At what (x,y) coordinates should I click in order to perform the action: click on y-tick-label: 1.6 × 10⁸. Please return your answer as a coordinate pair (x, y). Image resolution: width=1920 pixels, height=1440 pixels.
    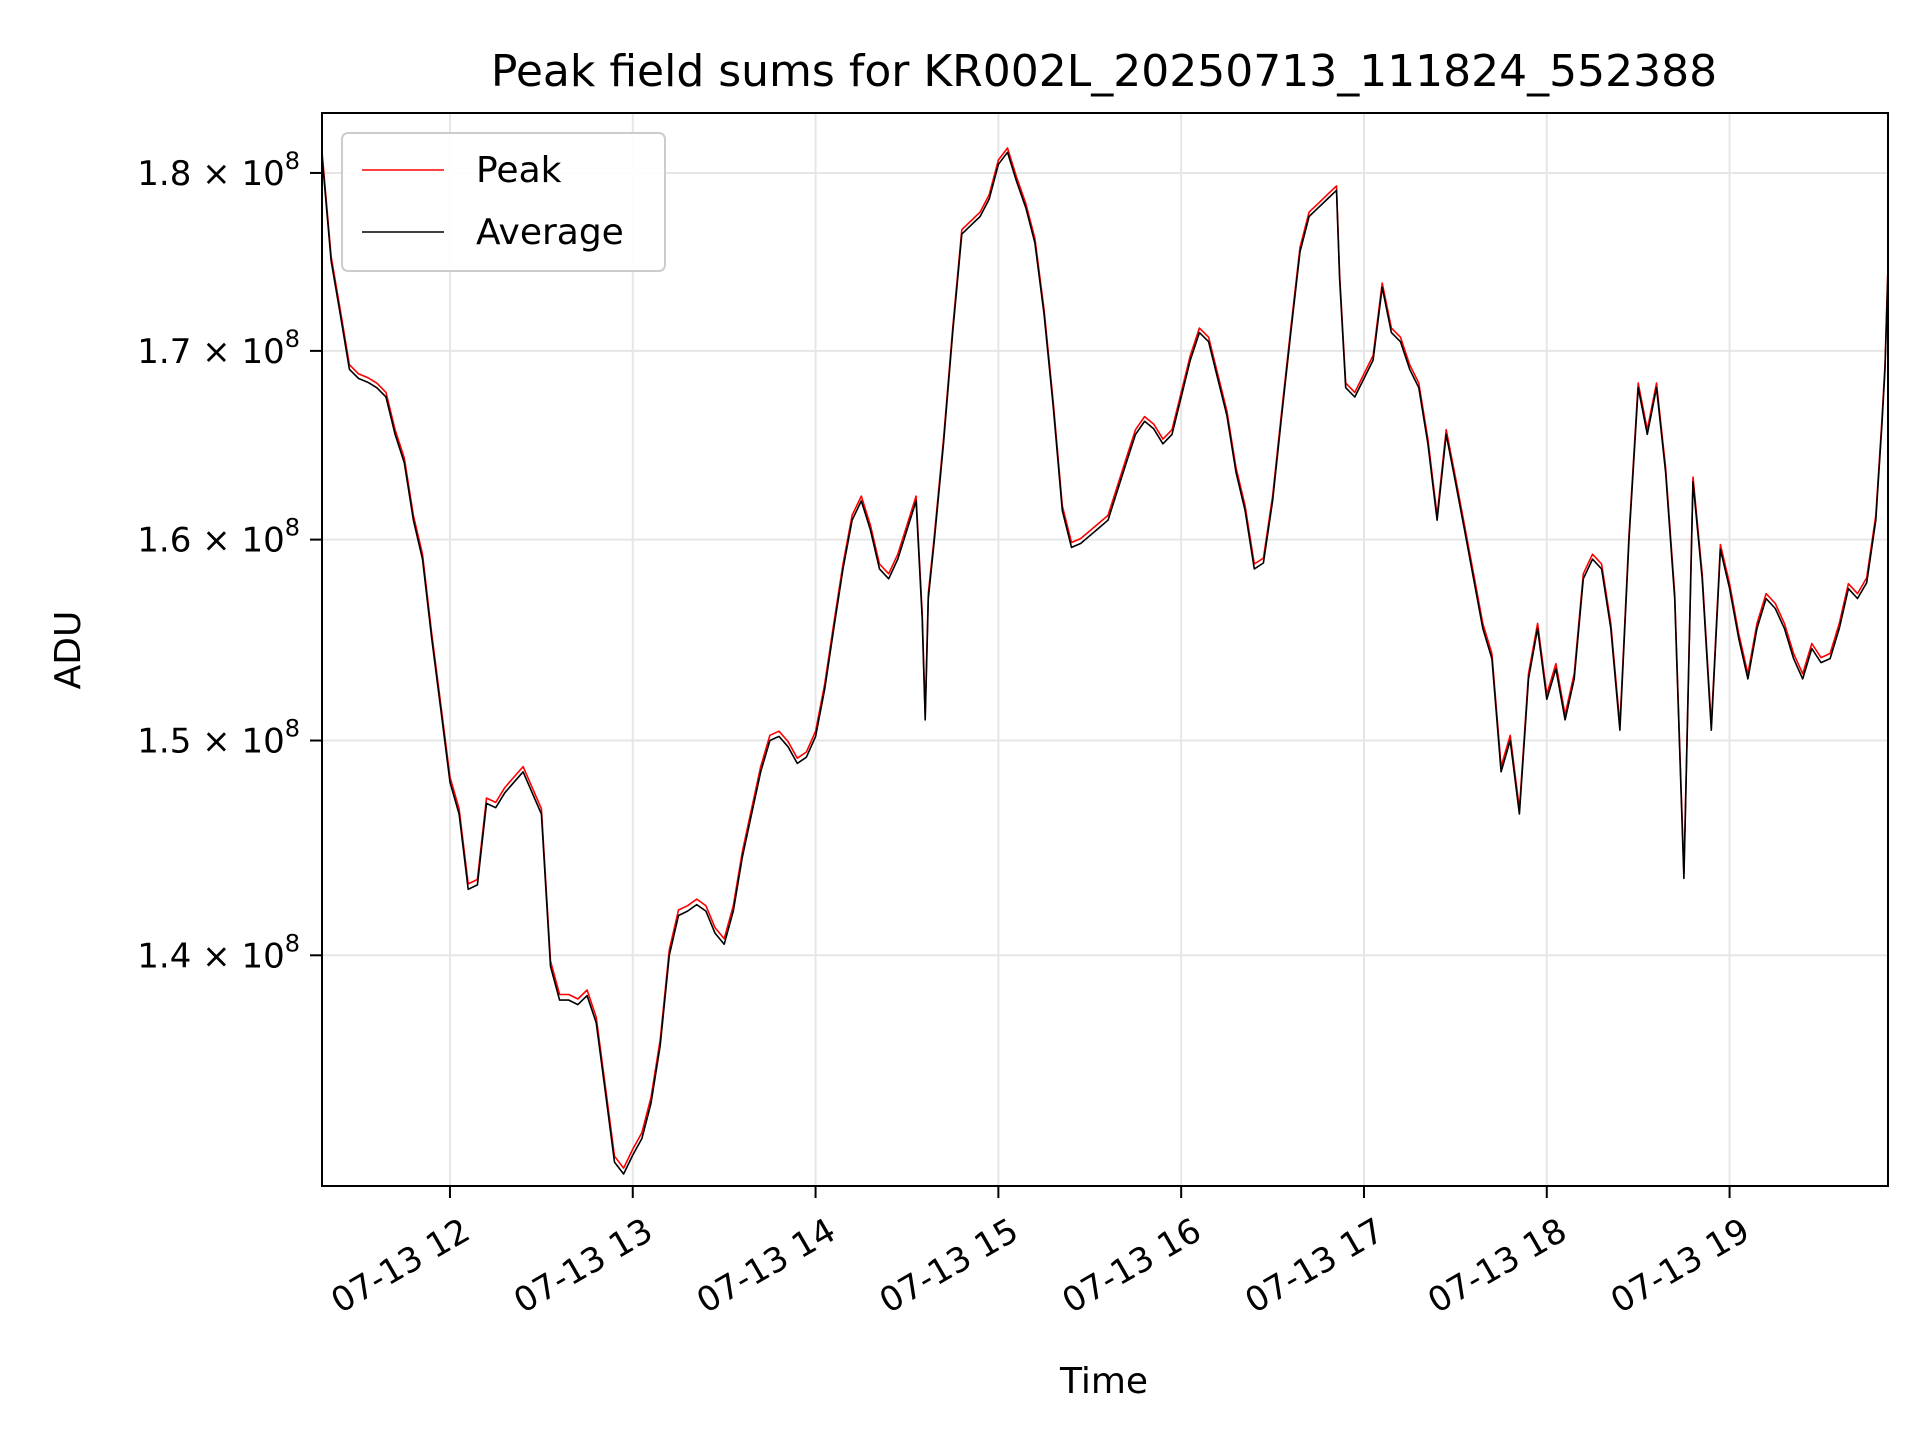
    Looking at the image, I should click on (218, 537).